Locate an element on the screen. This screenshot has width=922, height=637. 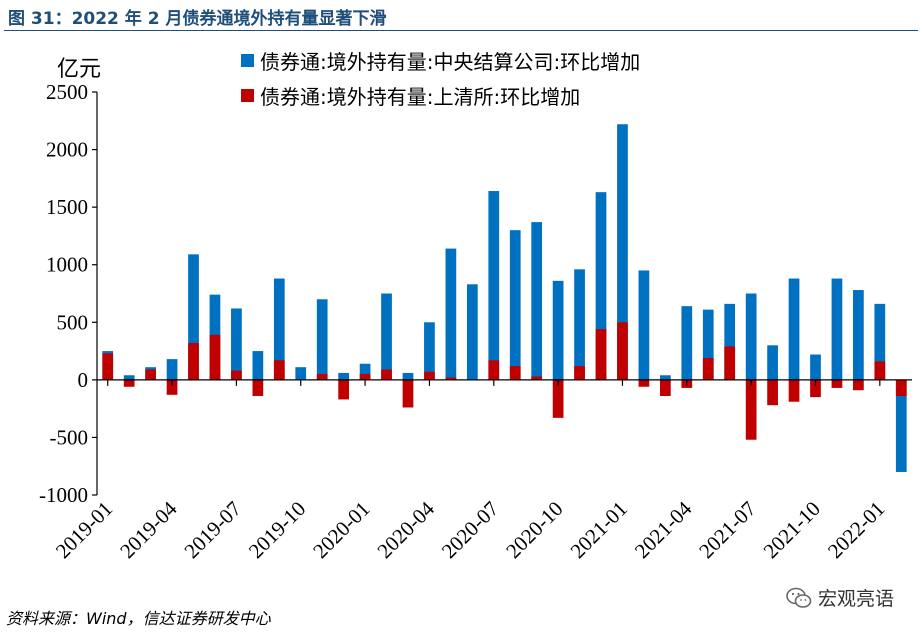
x-tick-label: 2020-01 is located at coordinates (341, 530).